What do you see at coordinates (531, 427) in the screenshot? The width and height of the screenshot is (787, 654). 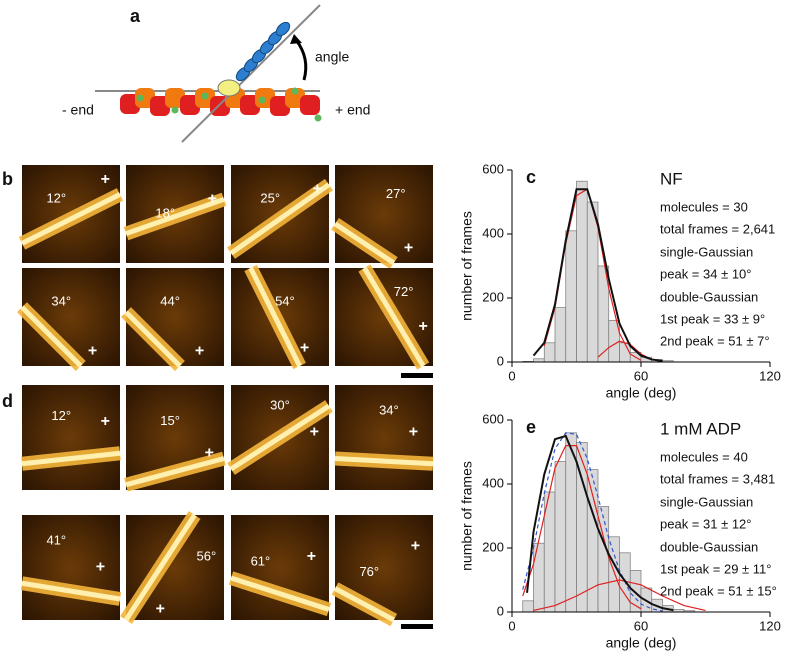 I see `panel-label: e` at bounding box center [531, 427].